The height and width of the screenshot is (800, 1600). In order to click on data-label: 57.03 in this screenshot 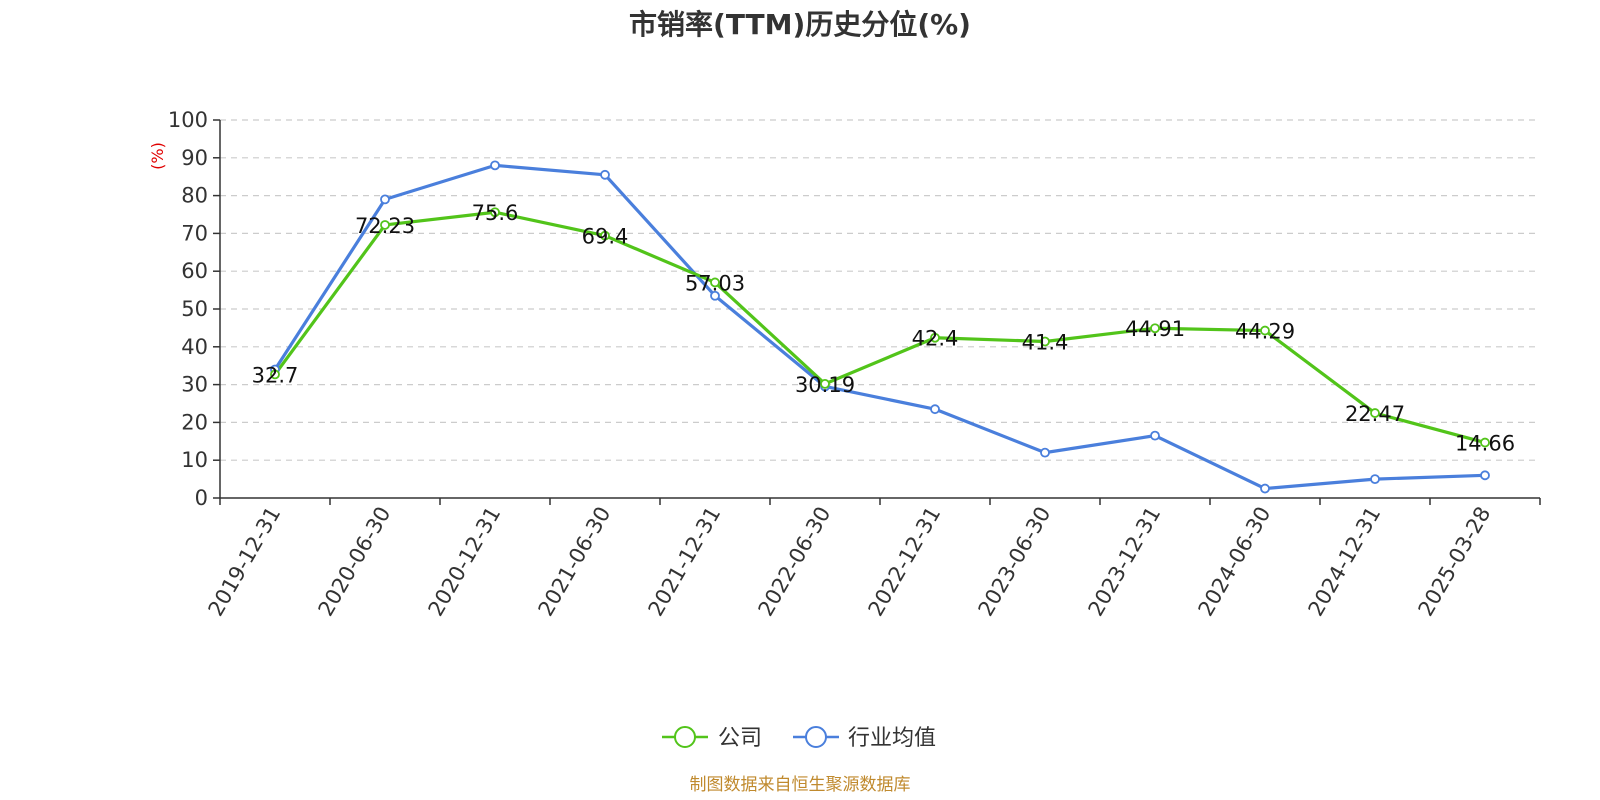, I will do `click(715, 283)`.